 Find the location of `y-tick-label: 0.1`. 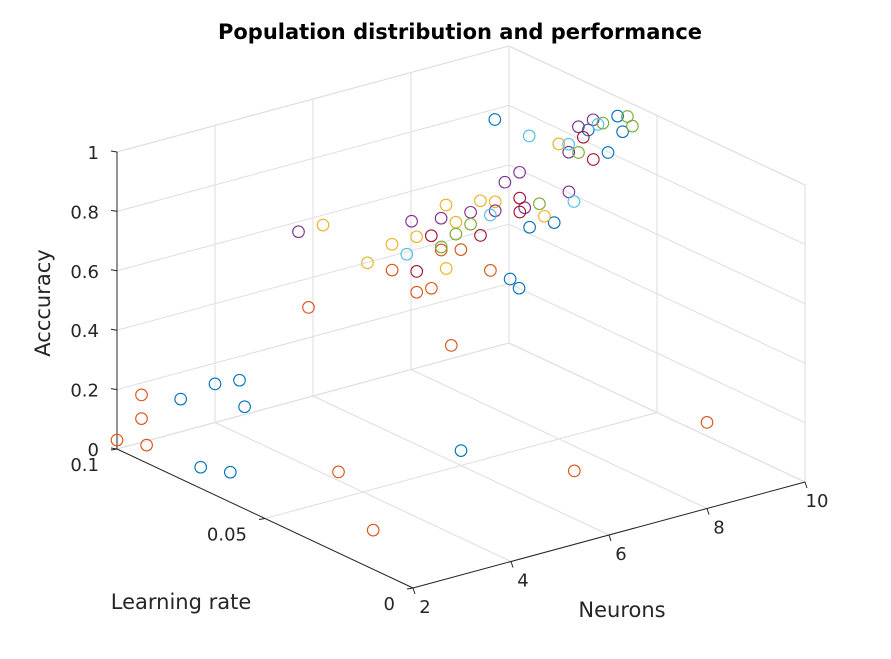

y-tick-label: 0.1 is located at coordinates (84, 465).